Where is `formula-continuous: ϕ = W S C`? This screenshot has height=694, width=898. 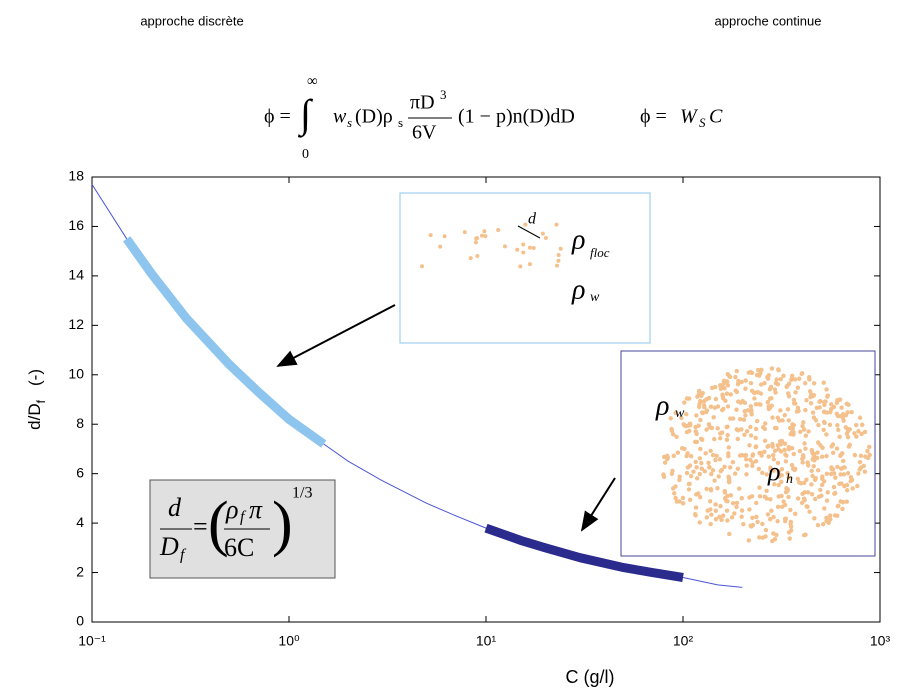 formula-continuous: ϕ = W S C is located at coordinates (681, 118).